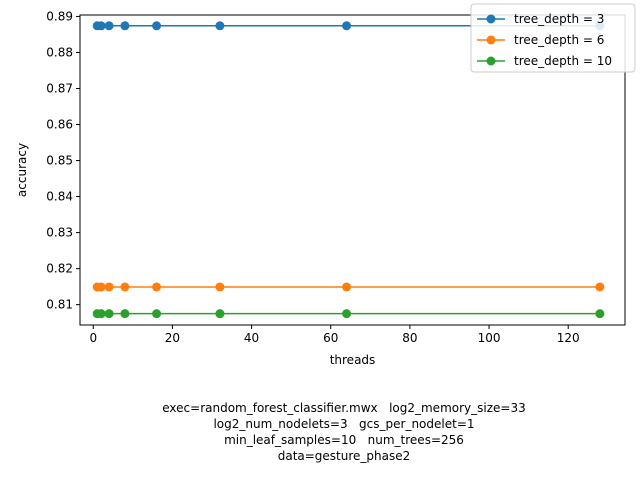 The height and width of the screenshot is (480, 640). What do you see at coordinates (344, 456) in the screenshot?
I see `caption-line-4: data=gesture_phase2` at bounding box center [344, 456].